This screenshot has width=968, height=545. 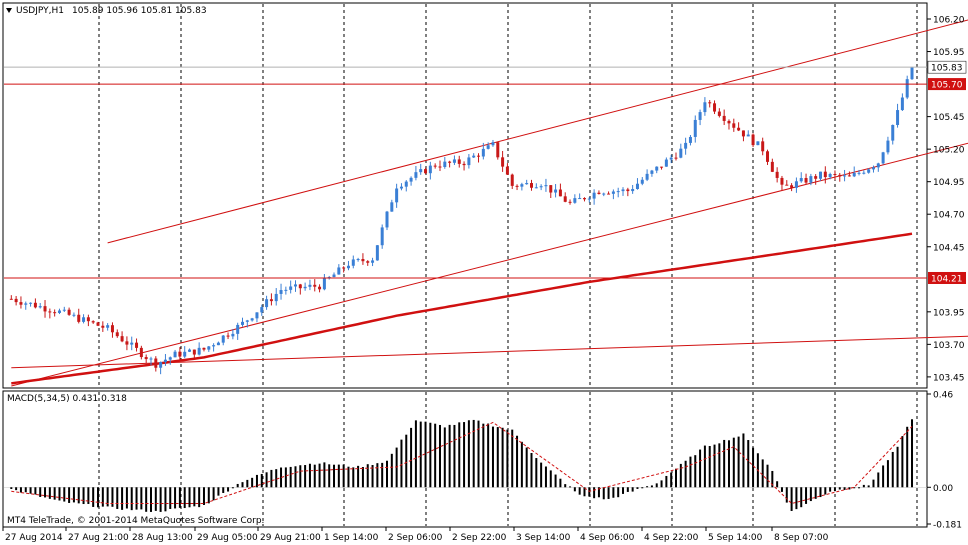 What do you see at coordinates (351, 538) in the screenshot?
I see `time-tick-label: 1 Sep 14:00` at bounding box center [351, 538].